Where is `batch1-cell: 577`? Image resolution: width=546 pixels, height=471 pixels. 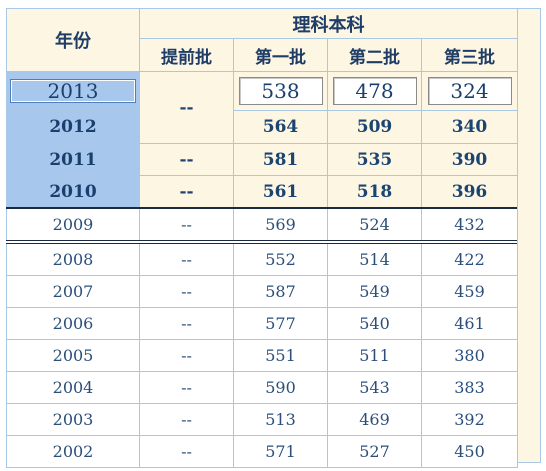
batch1-cell: 577 is located at coordinates (280, 323).